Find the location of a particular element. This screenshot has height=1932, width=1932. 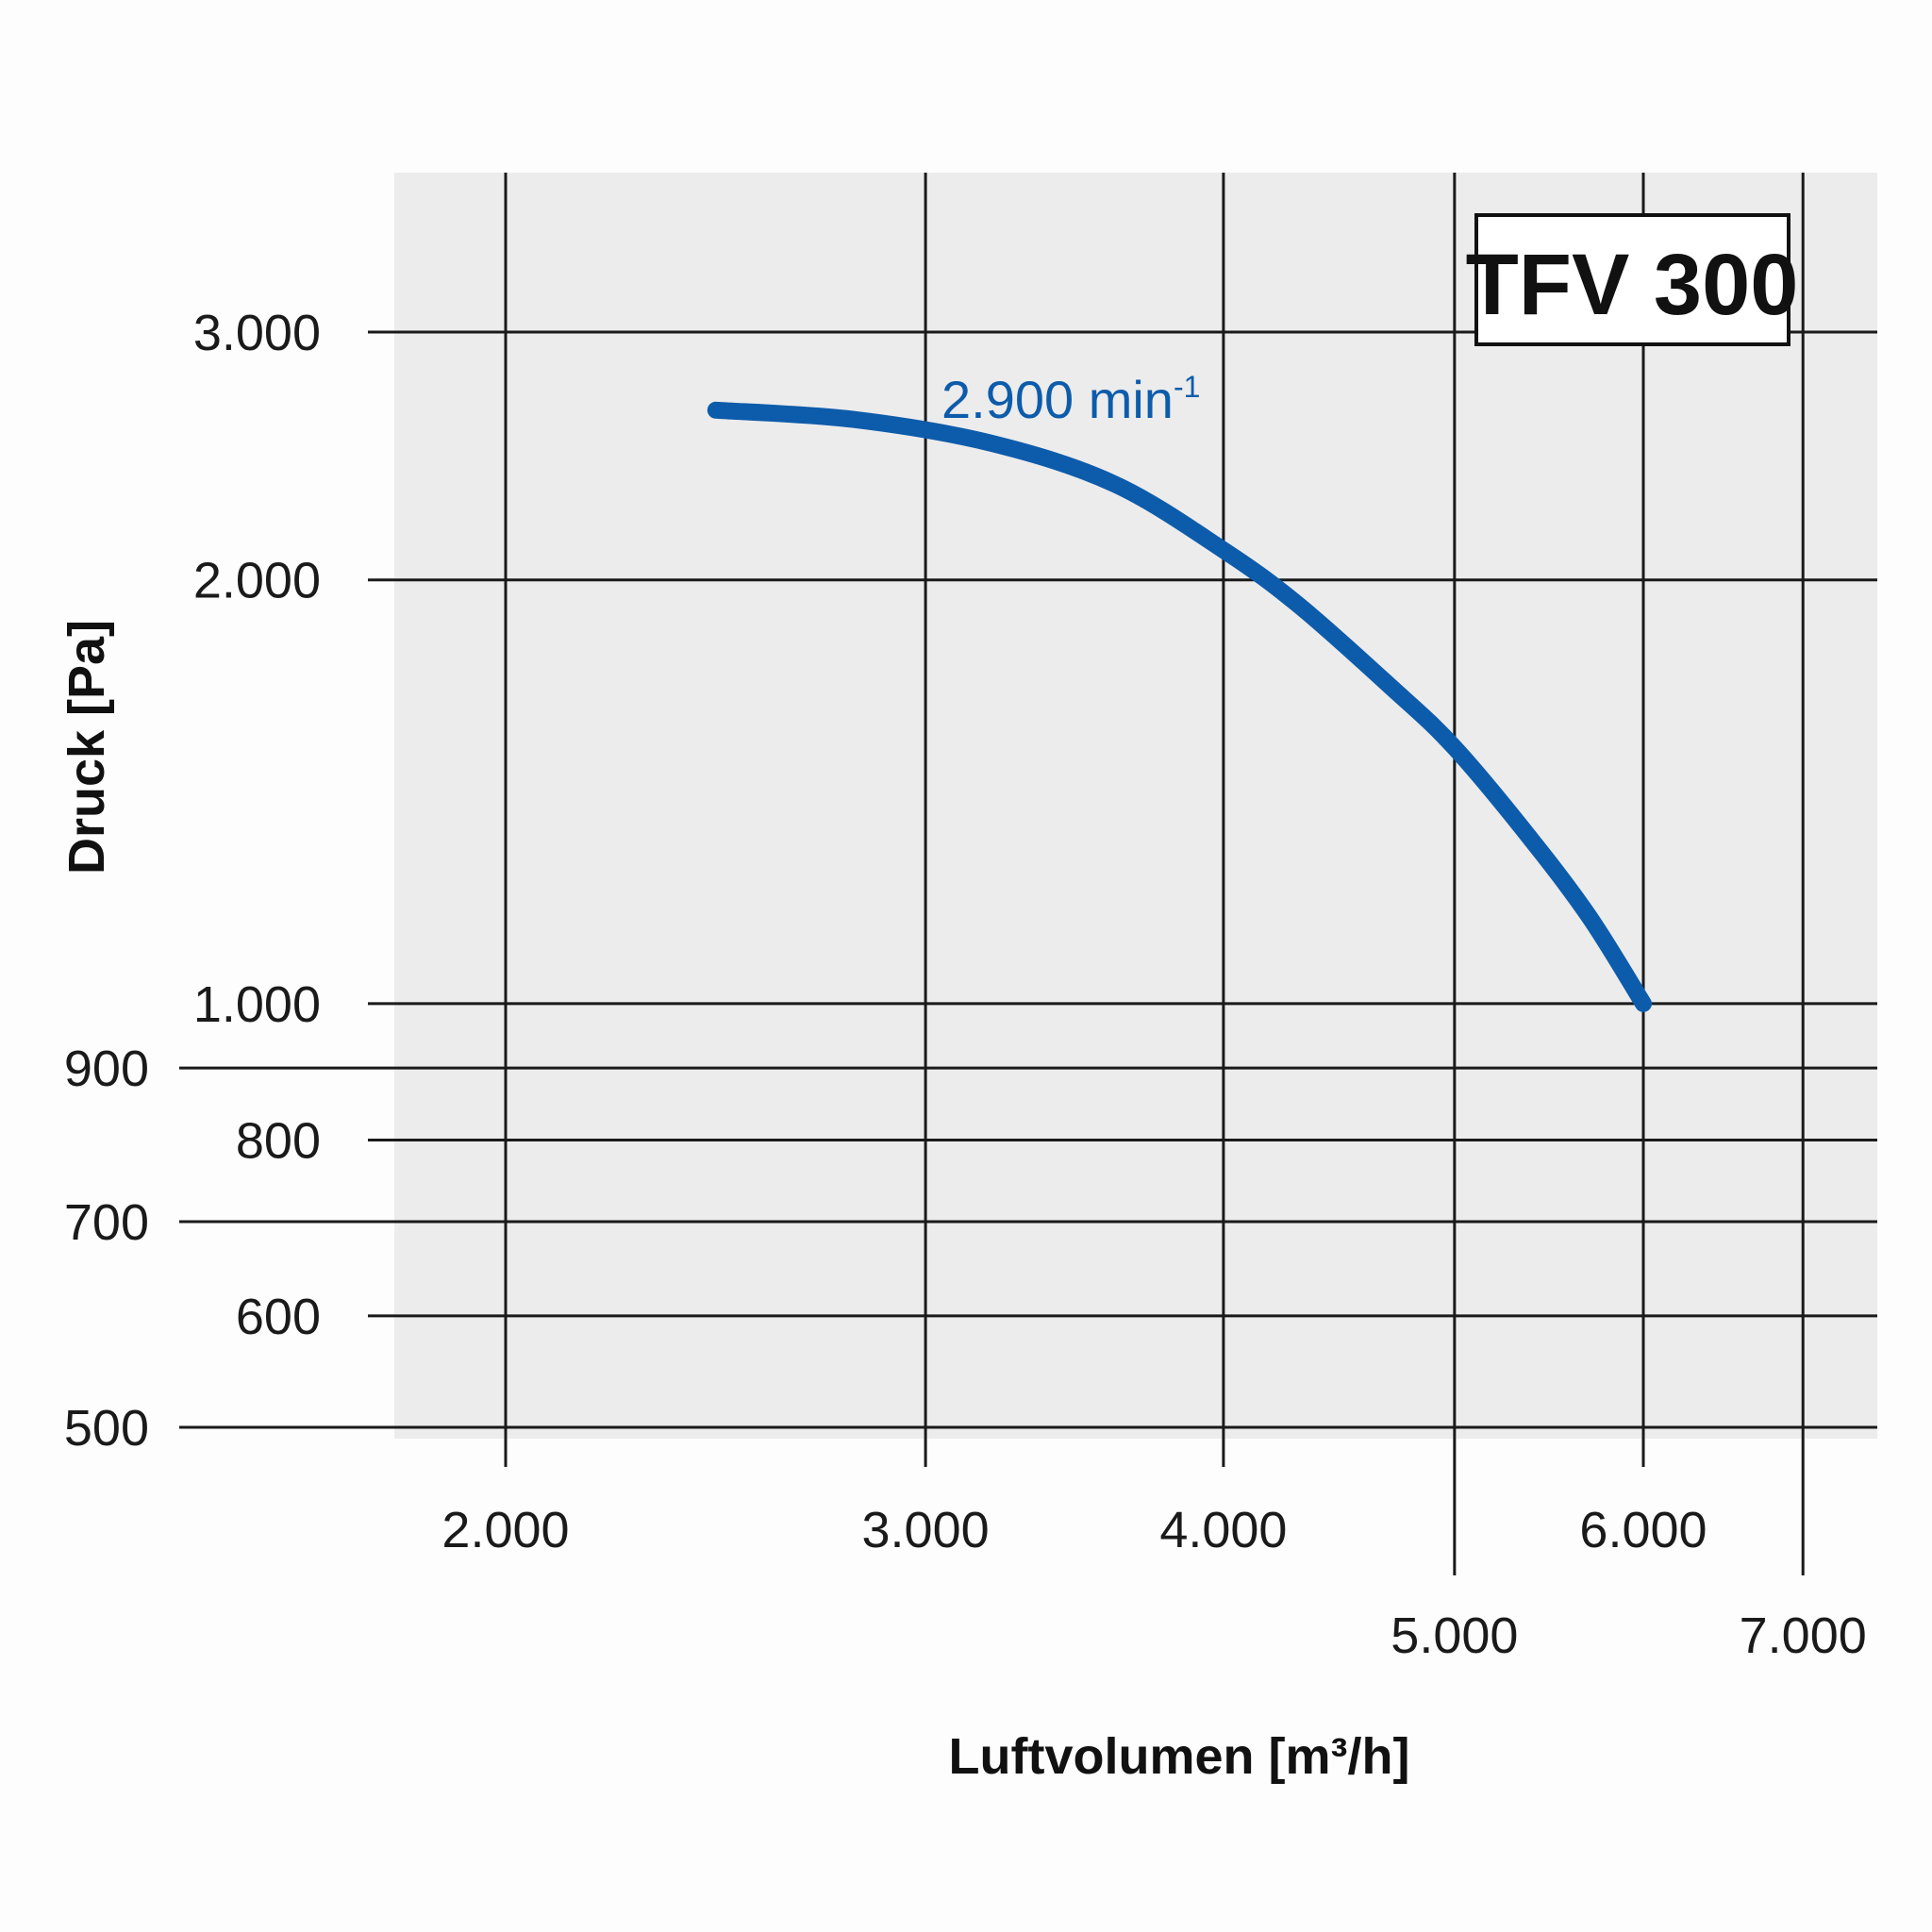

x-tick-label: 6.000 is located at coordinates (1643, 1530).